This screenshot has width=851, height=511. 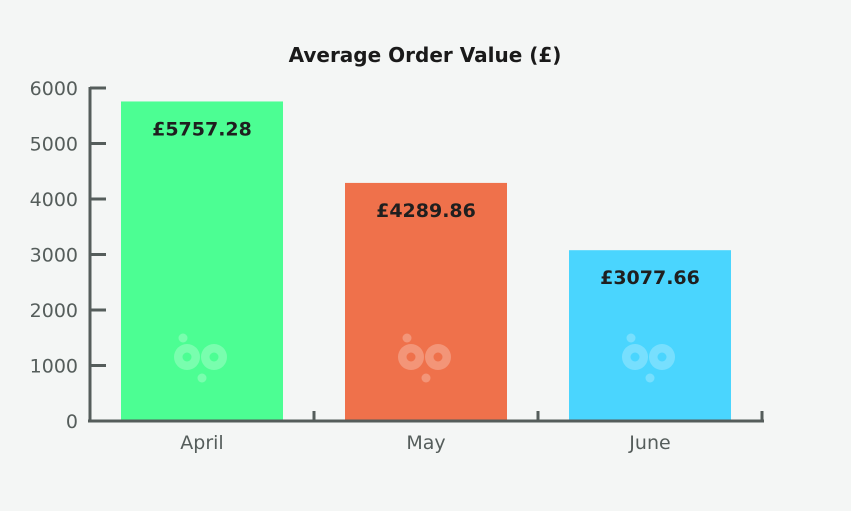 I want to click on data-label: £5757.28, so click(x=202, y=129).